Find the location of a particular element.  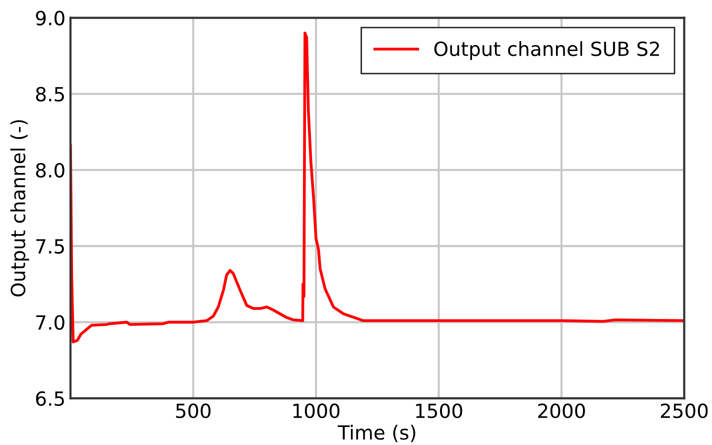

y-tick-label: 9.0 is located at coordinates (50, 18).